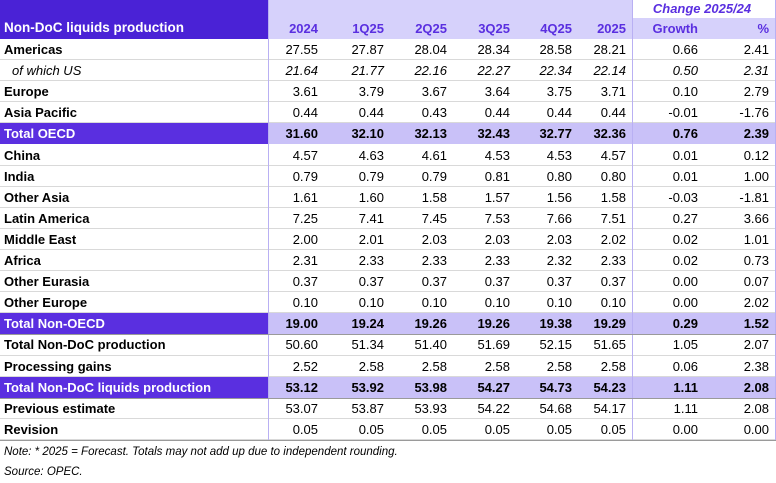  What do you see at coordinates (493, 345) in the screenshot?
I see `cell-value: 51.69` at bounding box center [493, 345].